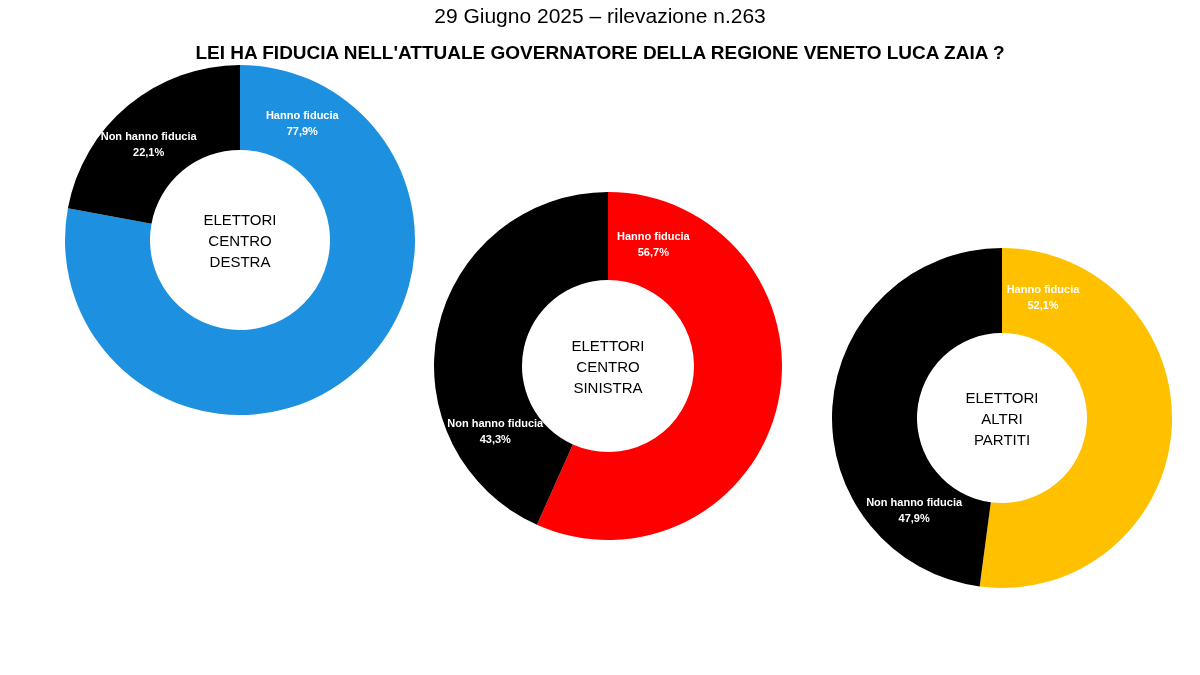 This screenshot has width=1200, height=675. Describe the element at coordinates (149, 151) in the screenshot. I see `data-label: 22,1%` at that location.